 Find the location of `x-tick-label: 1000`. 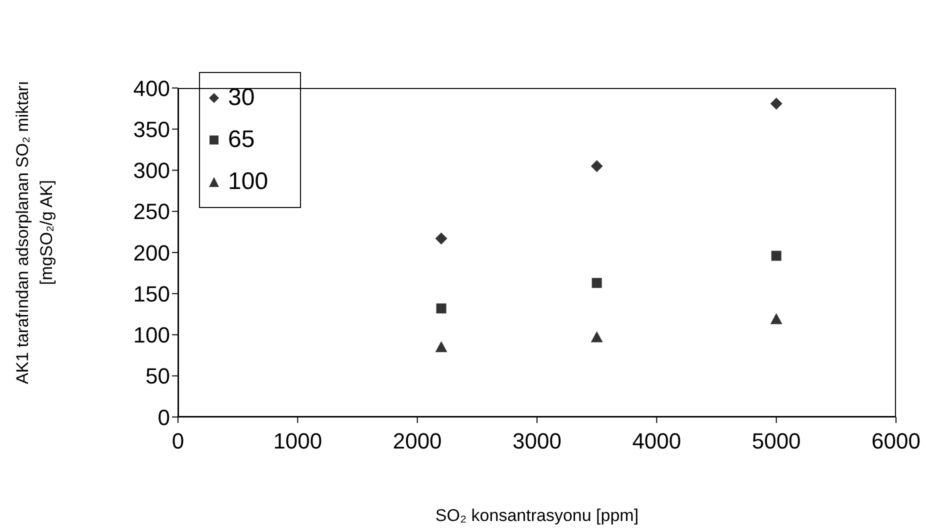

x-tick-label: 1000 is located at coordinates (297, 441).